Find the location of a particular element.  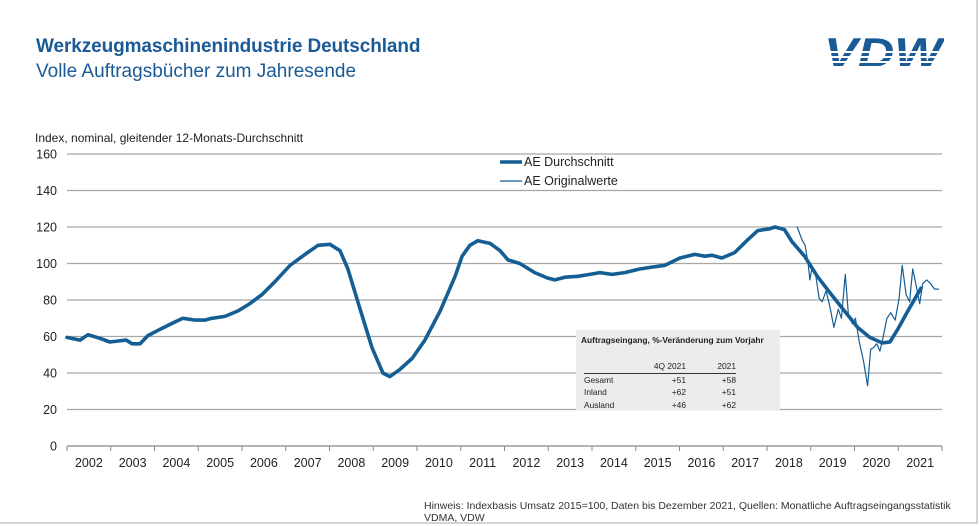

page-subtitle: Volle Auftragsbücher zum Jahresende is located at coordinates (196, 71).